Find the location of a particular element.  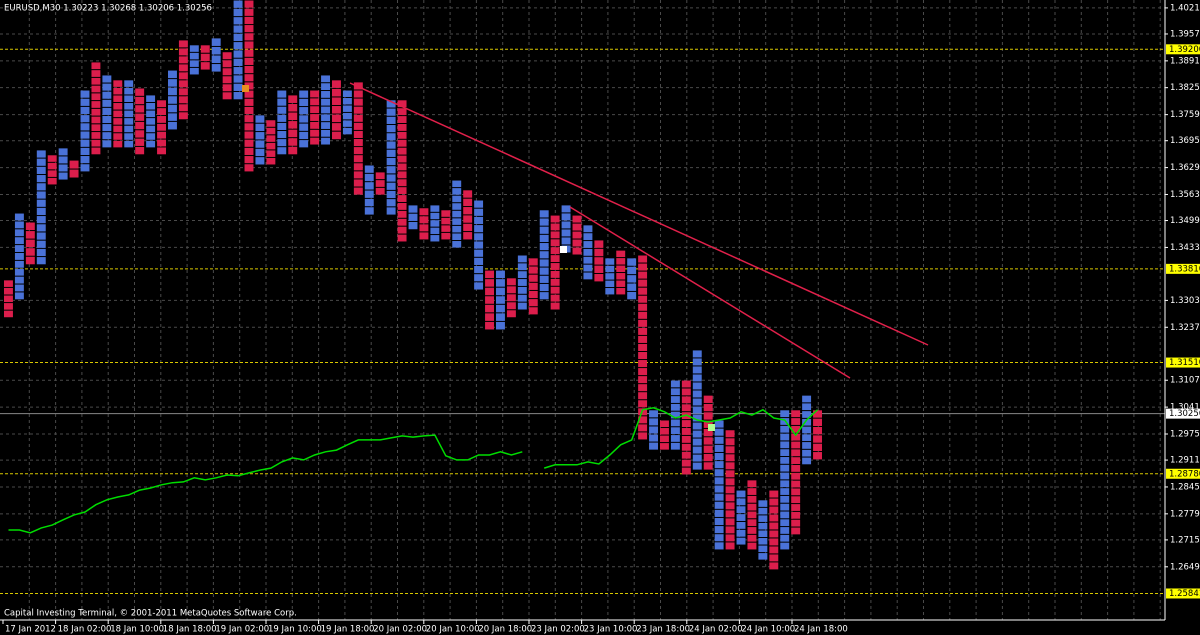

y-tick-label: 1.34336 is located at coordinates (1185, 248).